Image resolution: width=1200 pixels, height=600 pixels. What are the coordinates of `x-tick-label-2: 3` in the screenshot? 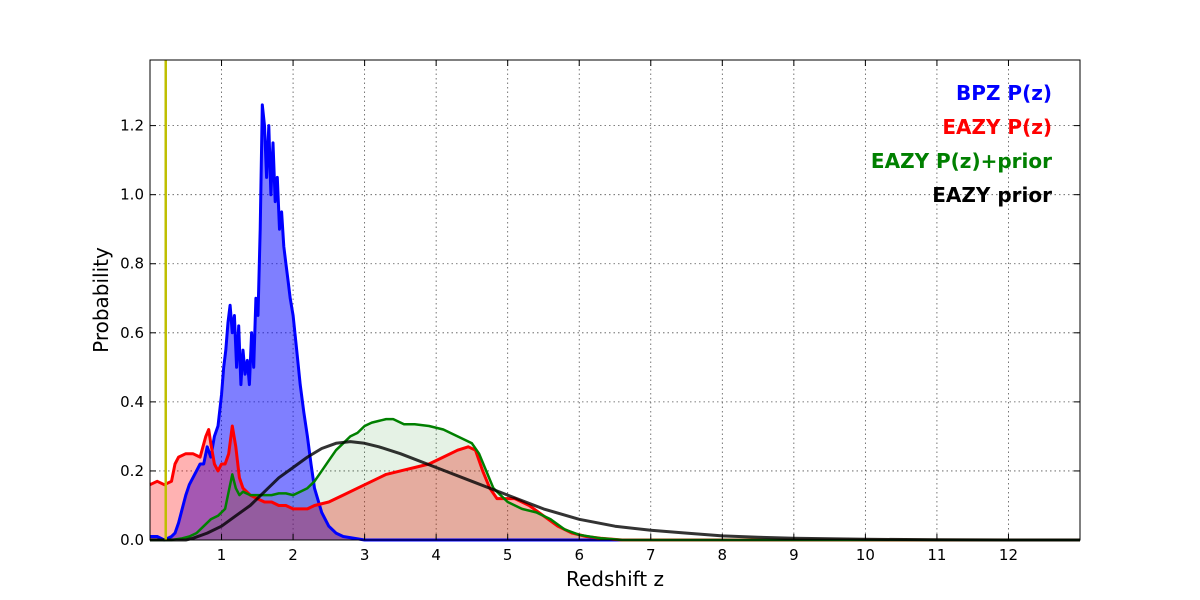 It's located at (365, 555).